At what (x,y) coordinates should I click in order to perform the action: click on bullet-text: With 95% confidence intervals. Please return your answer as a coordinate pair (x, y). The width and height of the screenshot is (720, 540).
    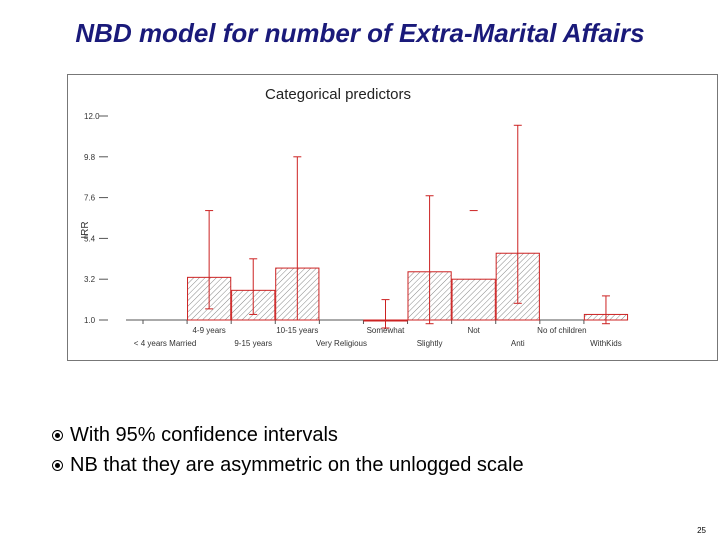
    Looking at the image, I should click on (204, 434).